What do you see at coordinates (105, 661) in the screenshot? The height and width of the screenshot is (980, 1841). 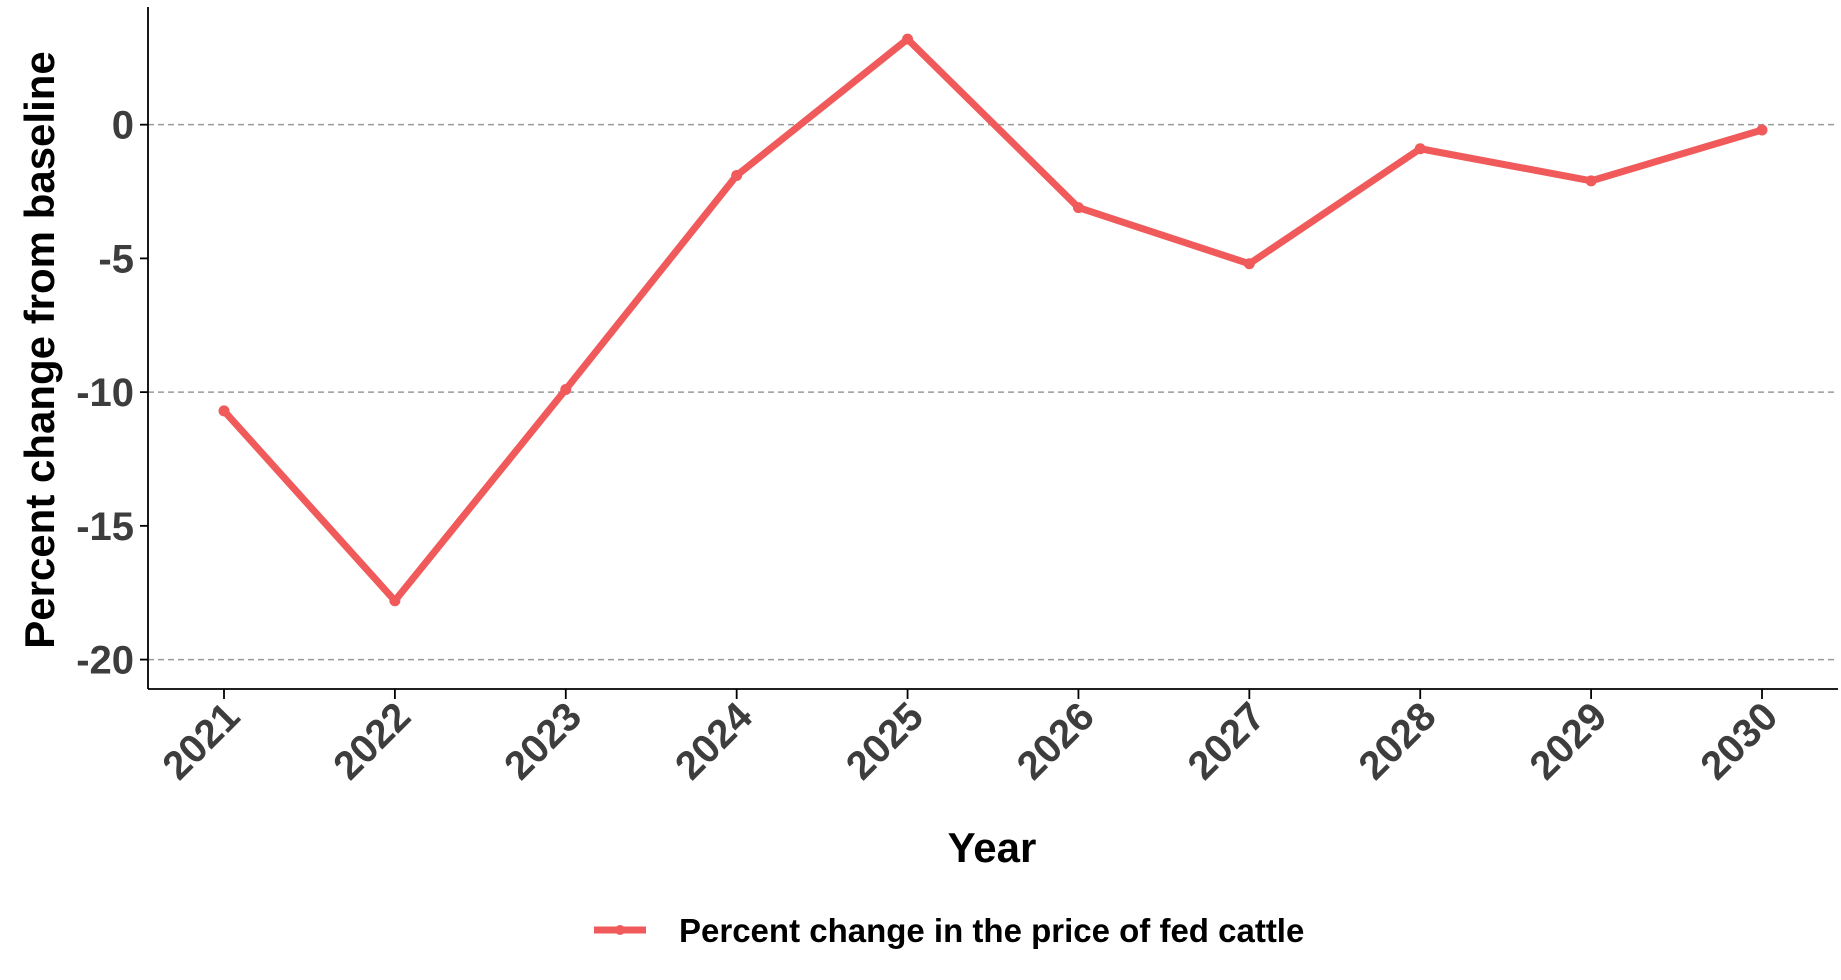 I see `y-tick-label: -20` at bounding box center [105, 661].